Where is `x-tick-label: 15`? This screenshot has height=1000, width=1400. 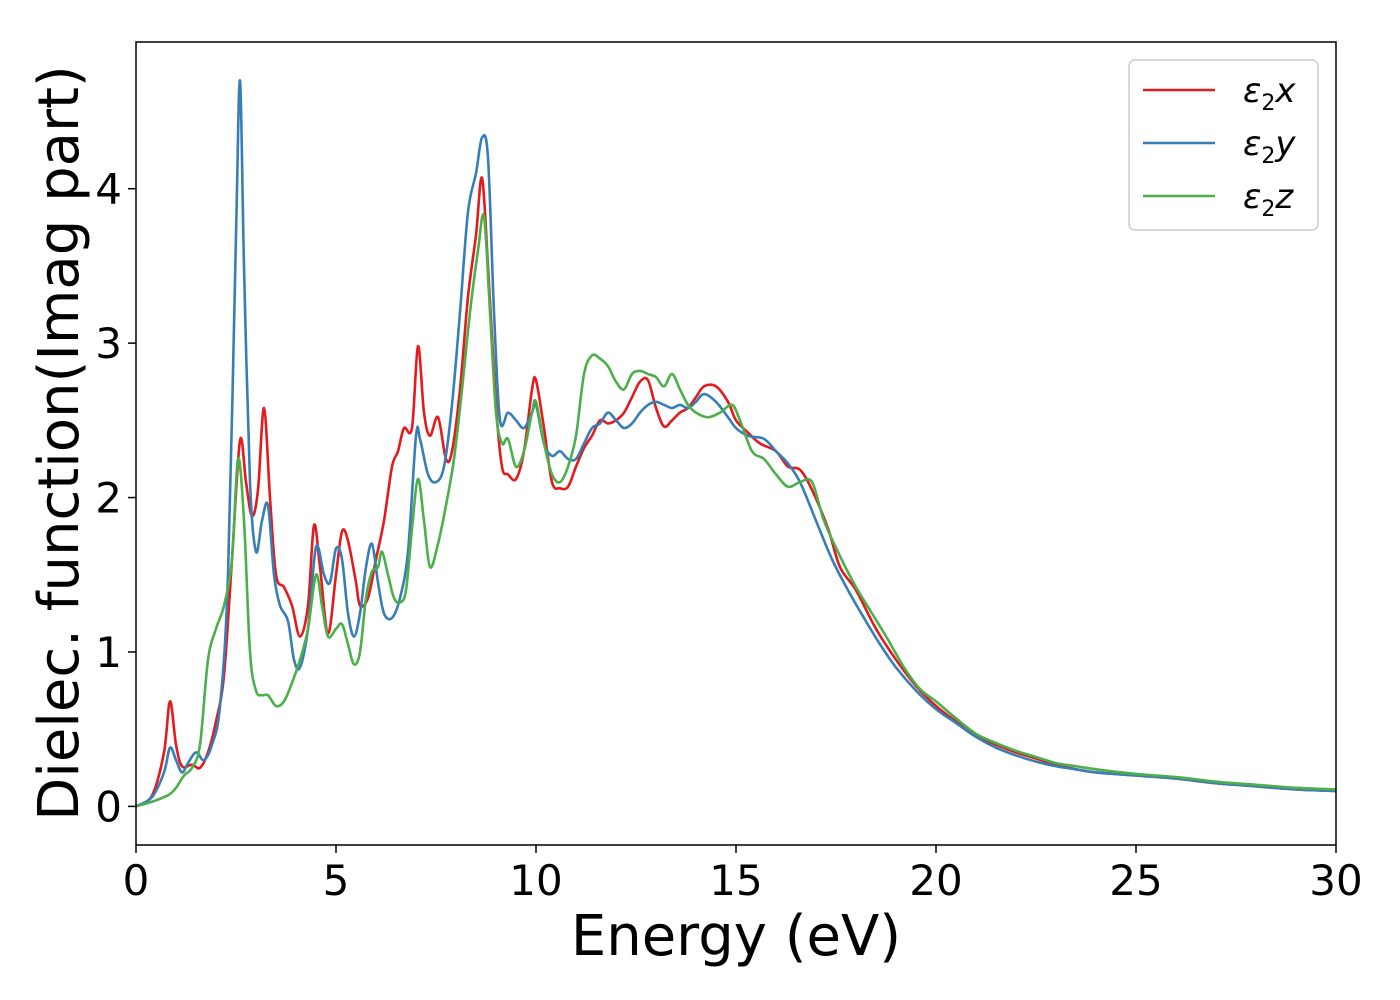 x-tick-label: 15 is located at coordinates (735, 880).